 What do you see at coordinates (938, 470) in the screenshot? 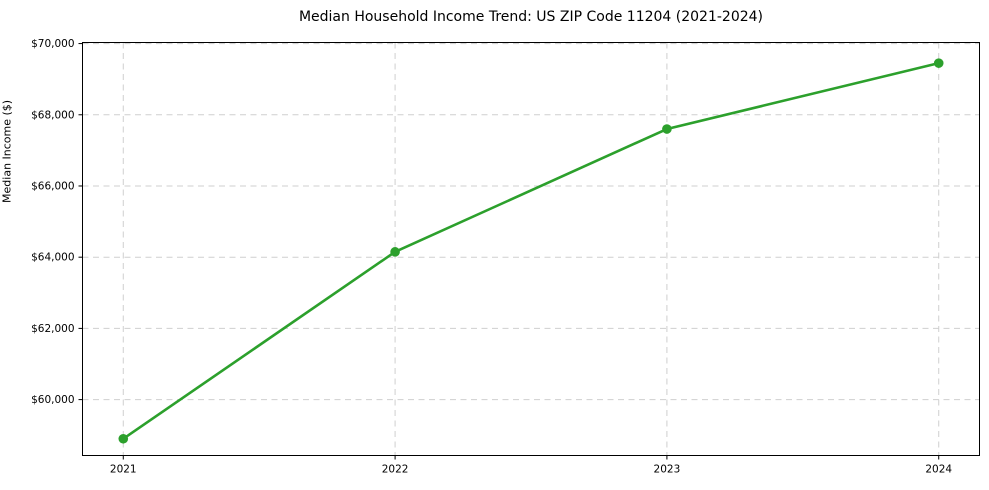
I see `x-tick-label: 2024` at bounding box center [938, 470].